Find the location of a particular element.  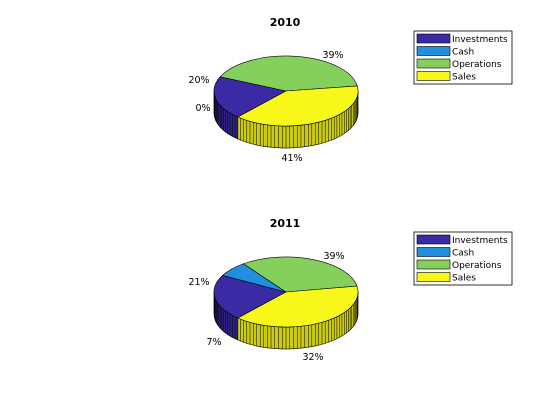

pie-sides is located at coordinates (286, 320).